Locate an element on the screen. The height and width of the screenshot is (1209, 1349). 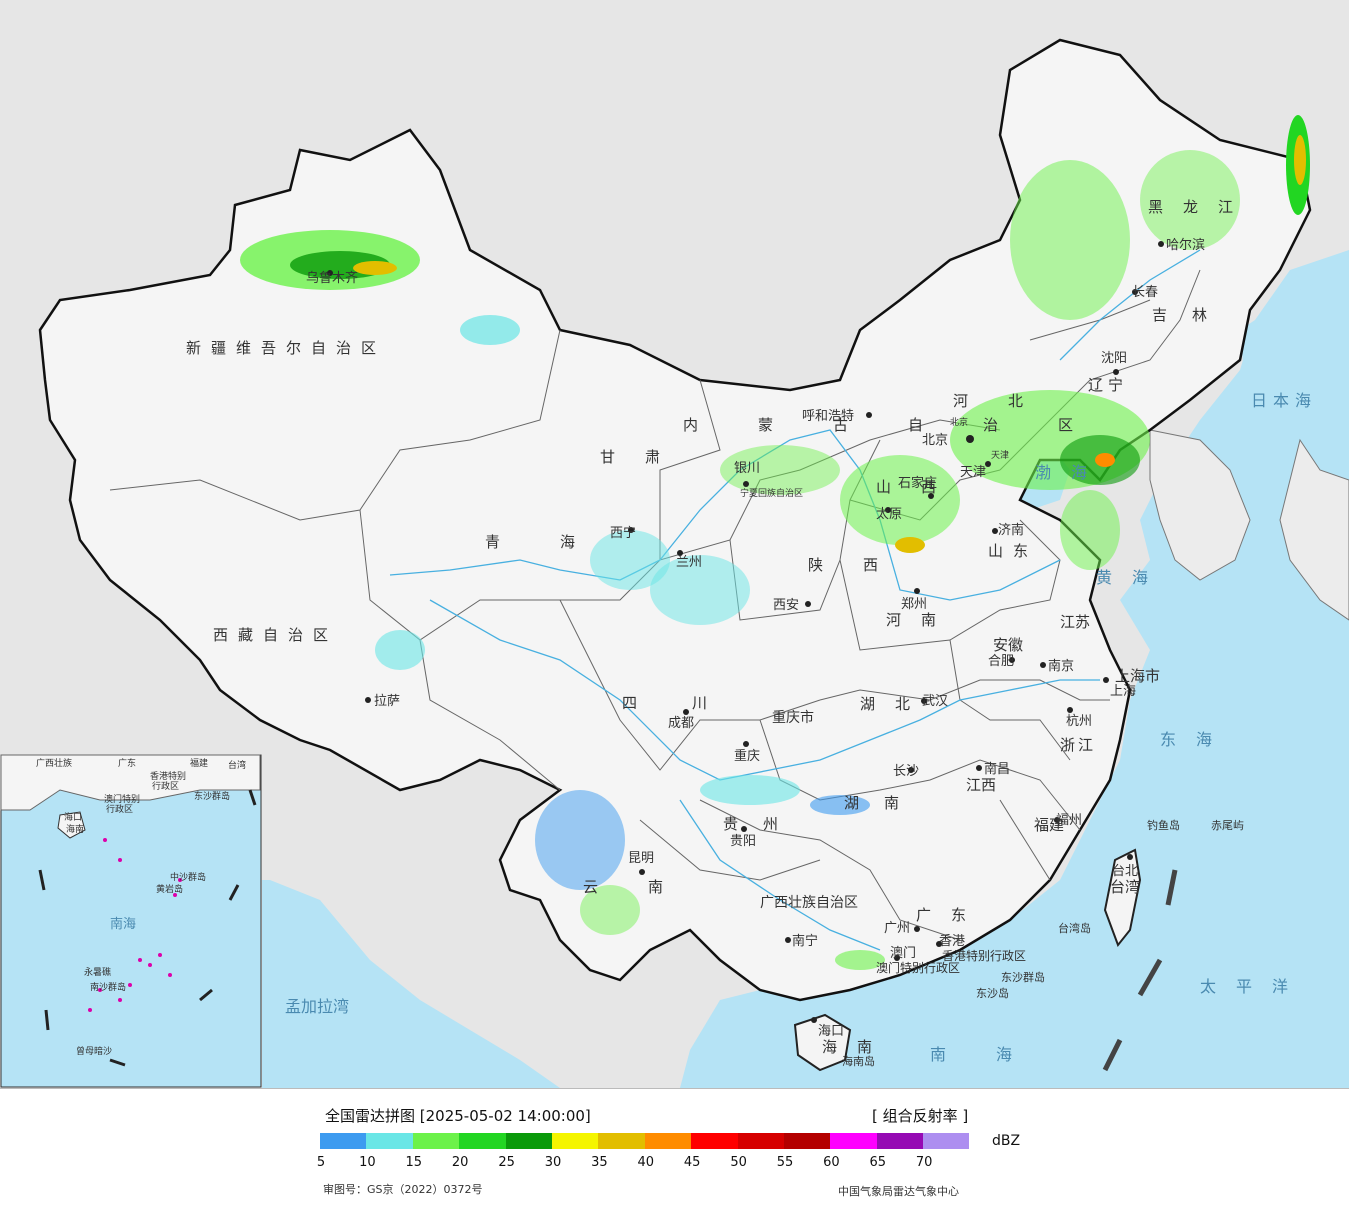
city-jinan: 济南 is located at coordinates (1011, 530).